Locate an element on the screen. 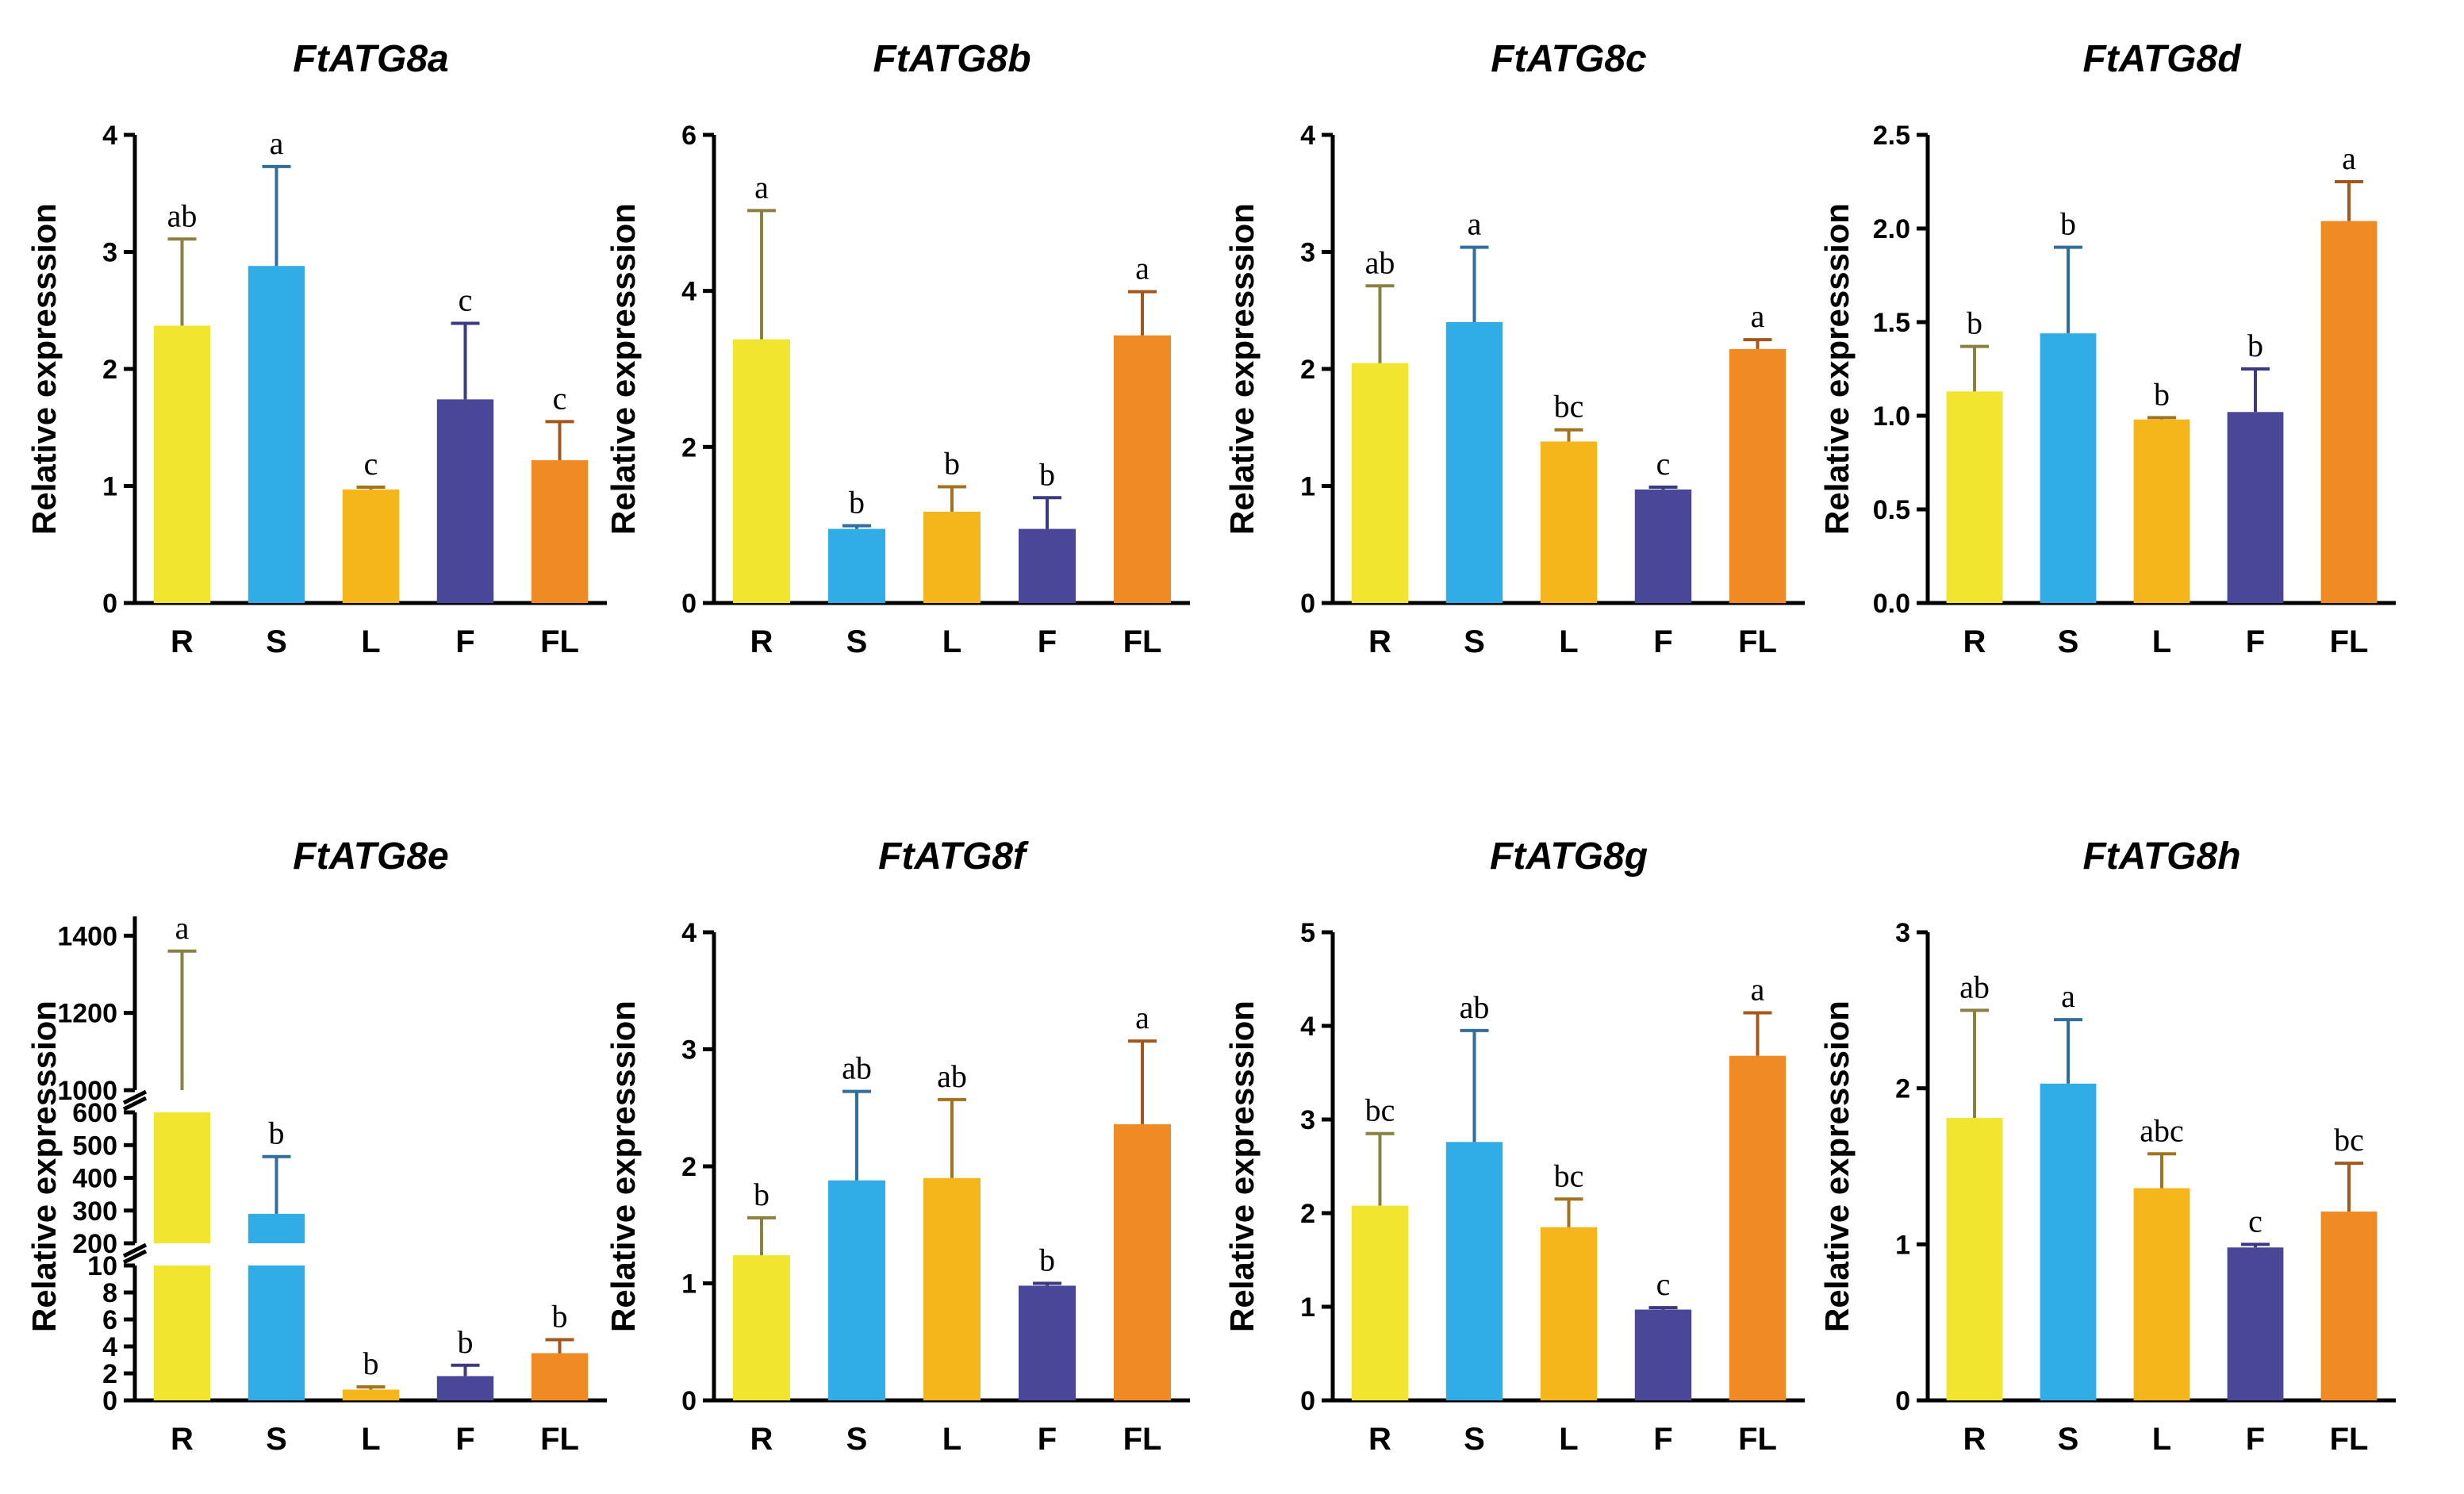 This screenshot has width=2464, height=1494. y-tick-label: 1 is located at coordinates (689, 1284).